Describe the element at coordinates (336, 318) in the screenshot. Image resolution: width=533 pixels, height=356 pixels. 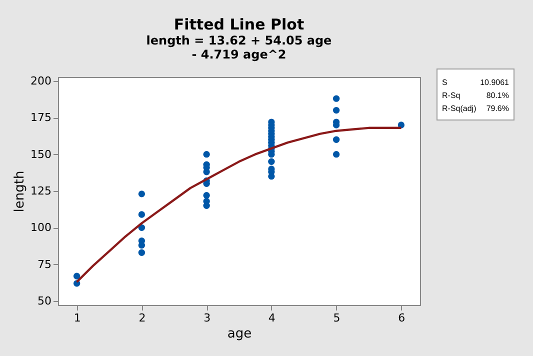
I see `x-tick-label: 5` at that location.